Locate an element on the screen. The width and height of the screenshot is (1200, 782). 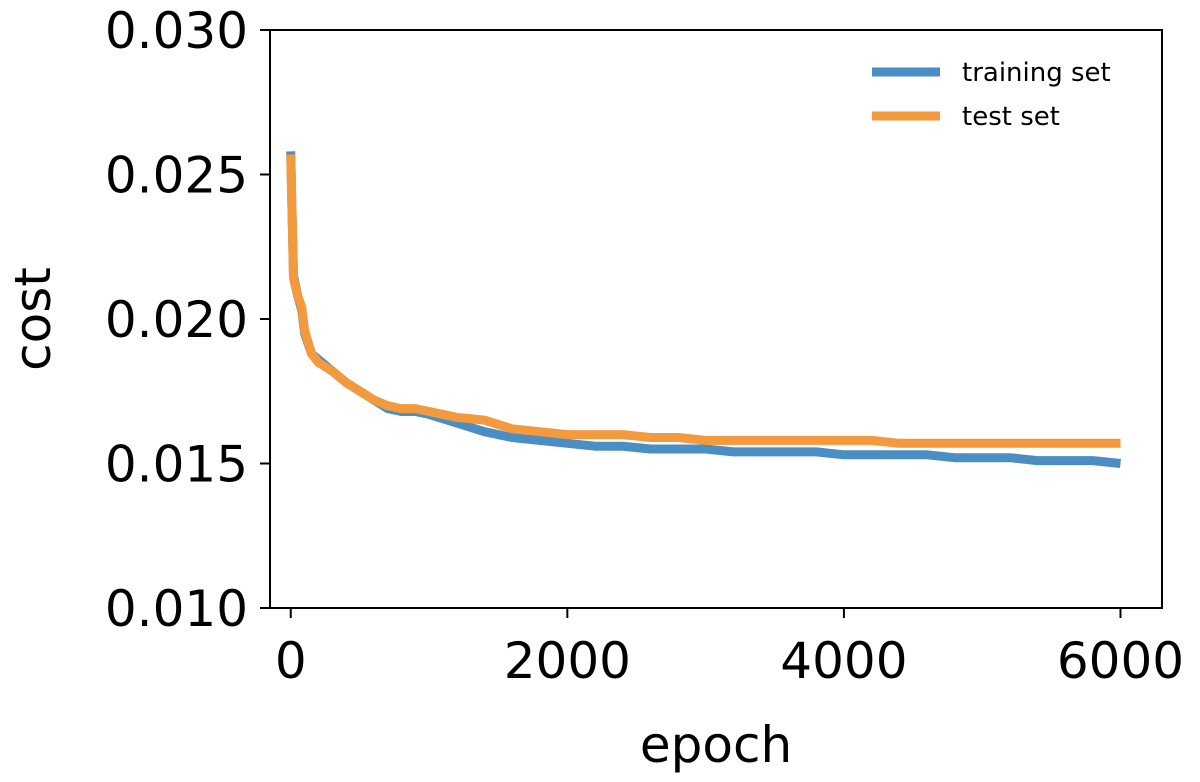
x-tick-label: 2000 is located at coordinates (567, 661).